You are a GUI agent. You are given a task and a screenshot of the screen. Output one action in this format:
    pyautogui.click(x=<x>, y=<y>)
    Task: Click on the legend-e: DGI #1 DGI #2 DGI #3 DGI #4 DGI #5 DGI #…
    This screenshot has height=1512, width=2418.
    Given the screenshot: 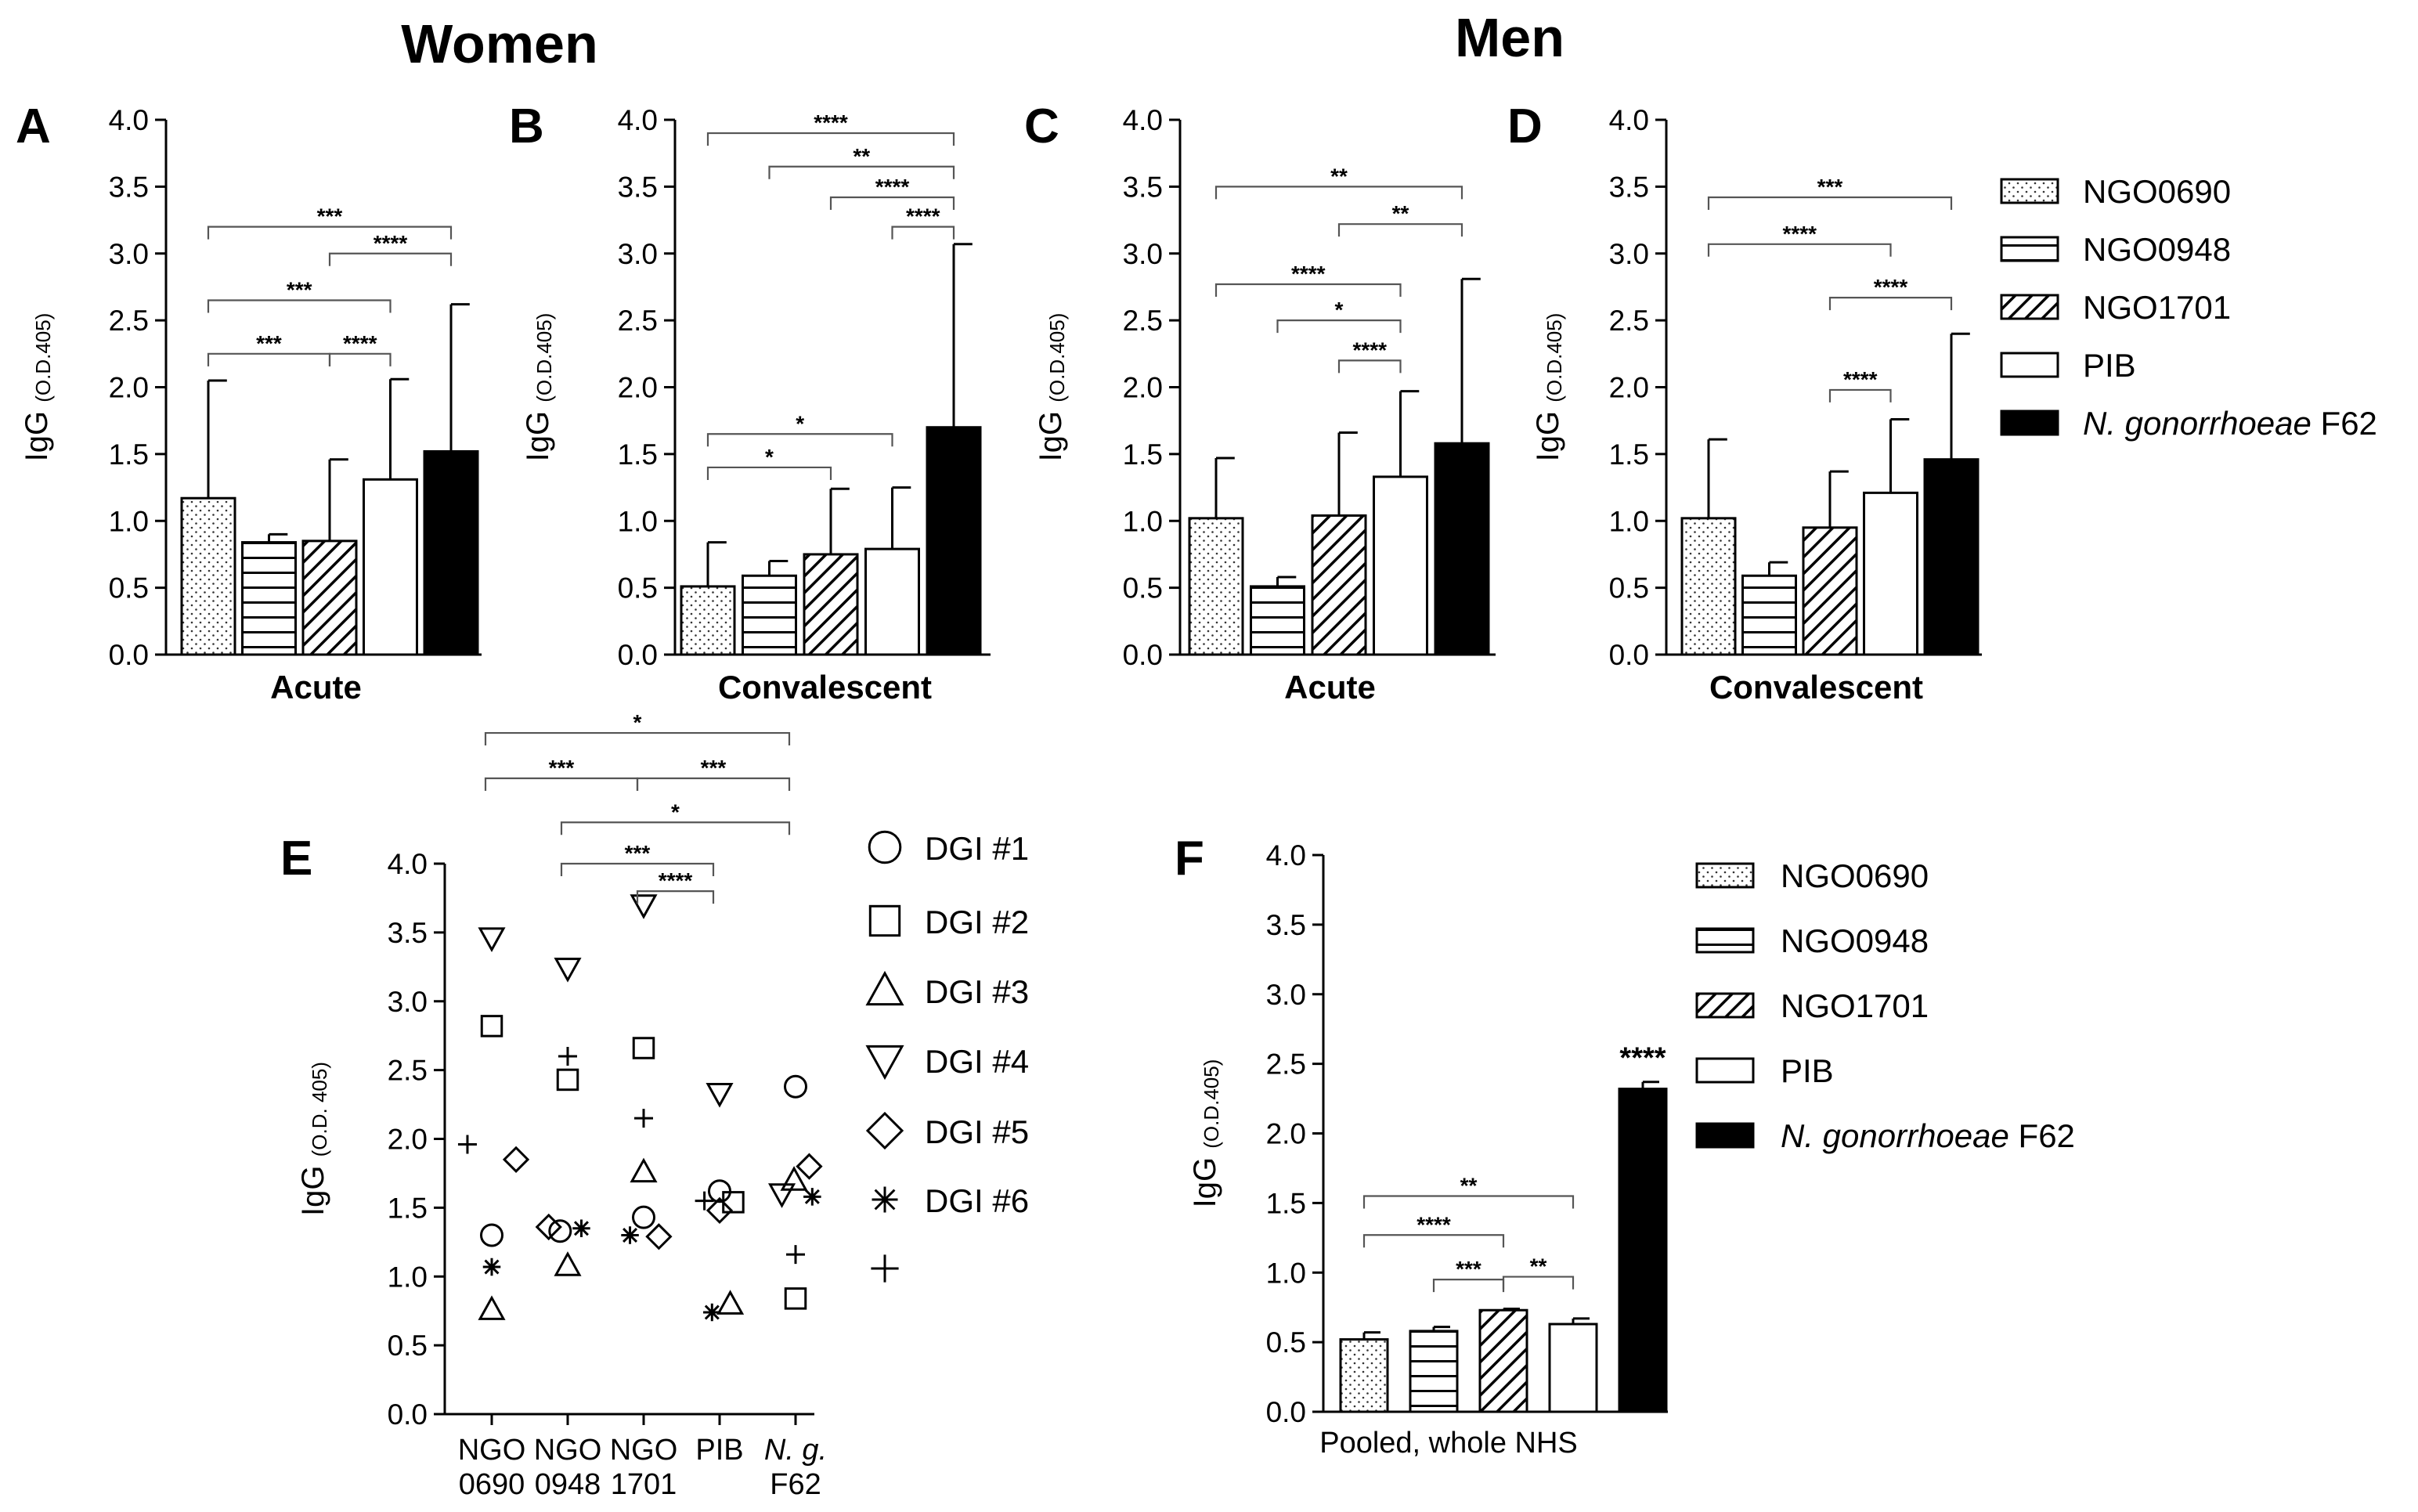 What is the action you would take?
    pyautogui.click(x=947, y=1056)
    